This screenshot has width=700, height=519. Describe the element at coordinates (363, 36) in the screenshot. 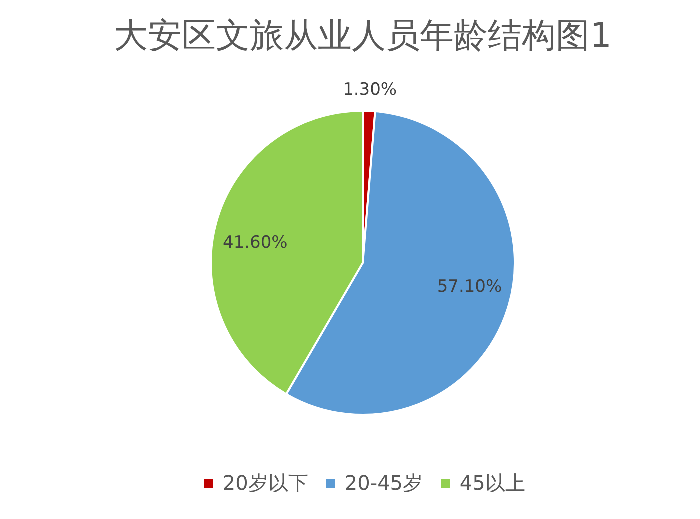

I see `chart-title: 大安区文旅从业人员年龄结构图1` at that location.